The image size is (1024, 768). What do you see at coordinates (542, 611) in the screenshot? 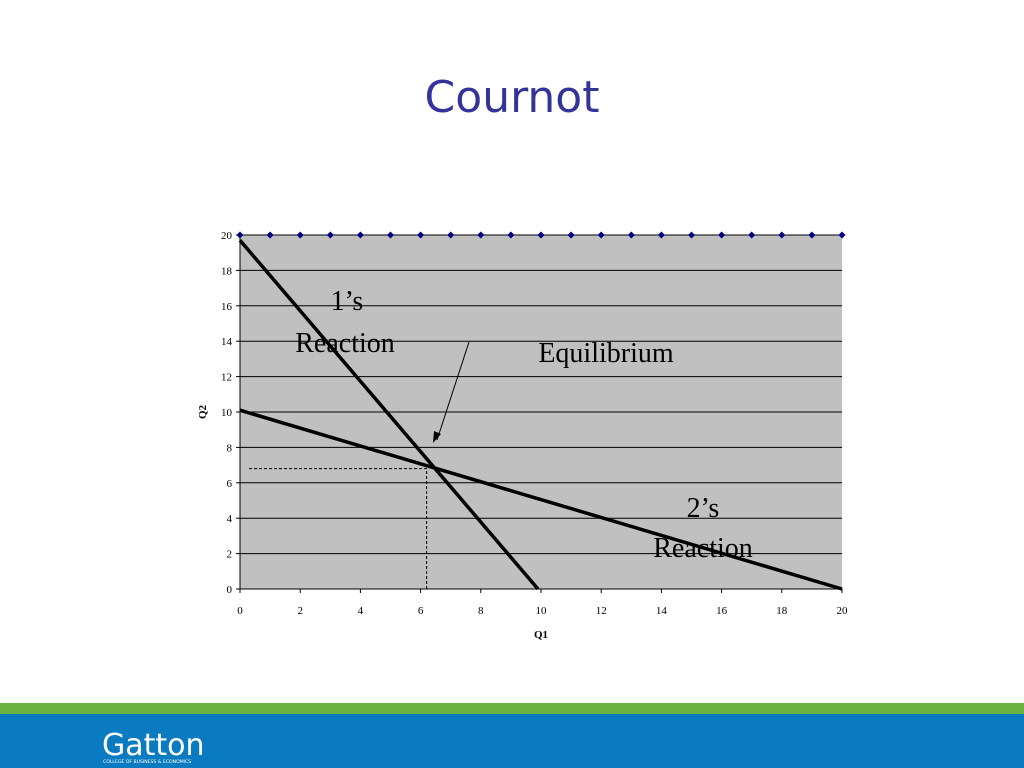
I see `x-tick-label: 10` at bounding box center [542, 611].